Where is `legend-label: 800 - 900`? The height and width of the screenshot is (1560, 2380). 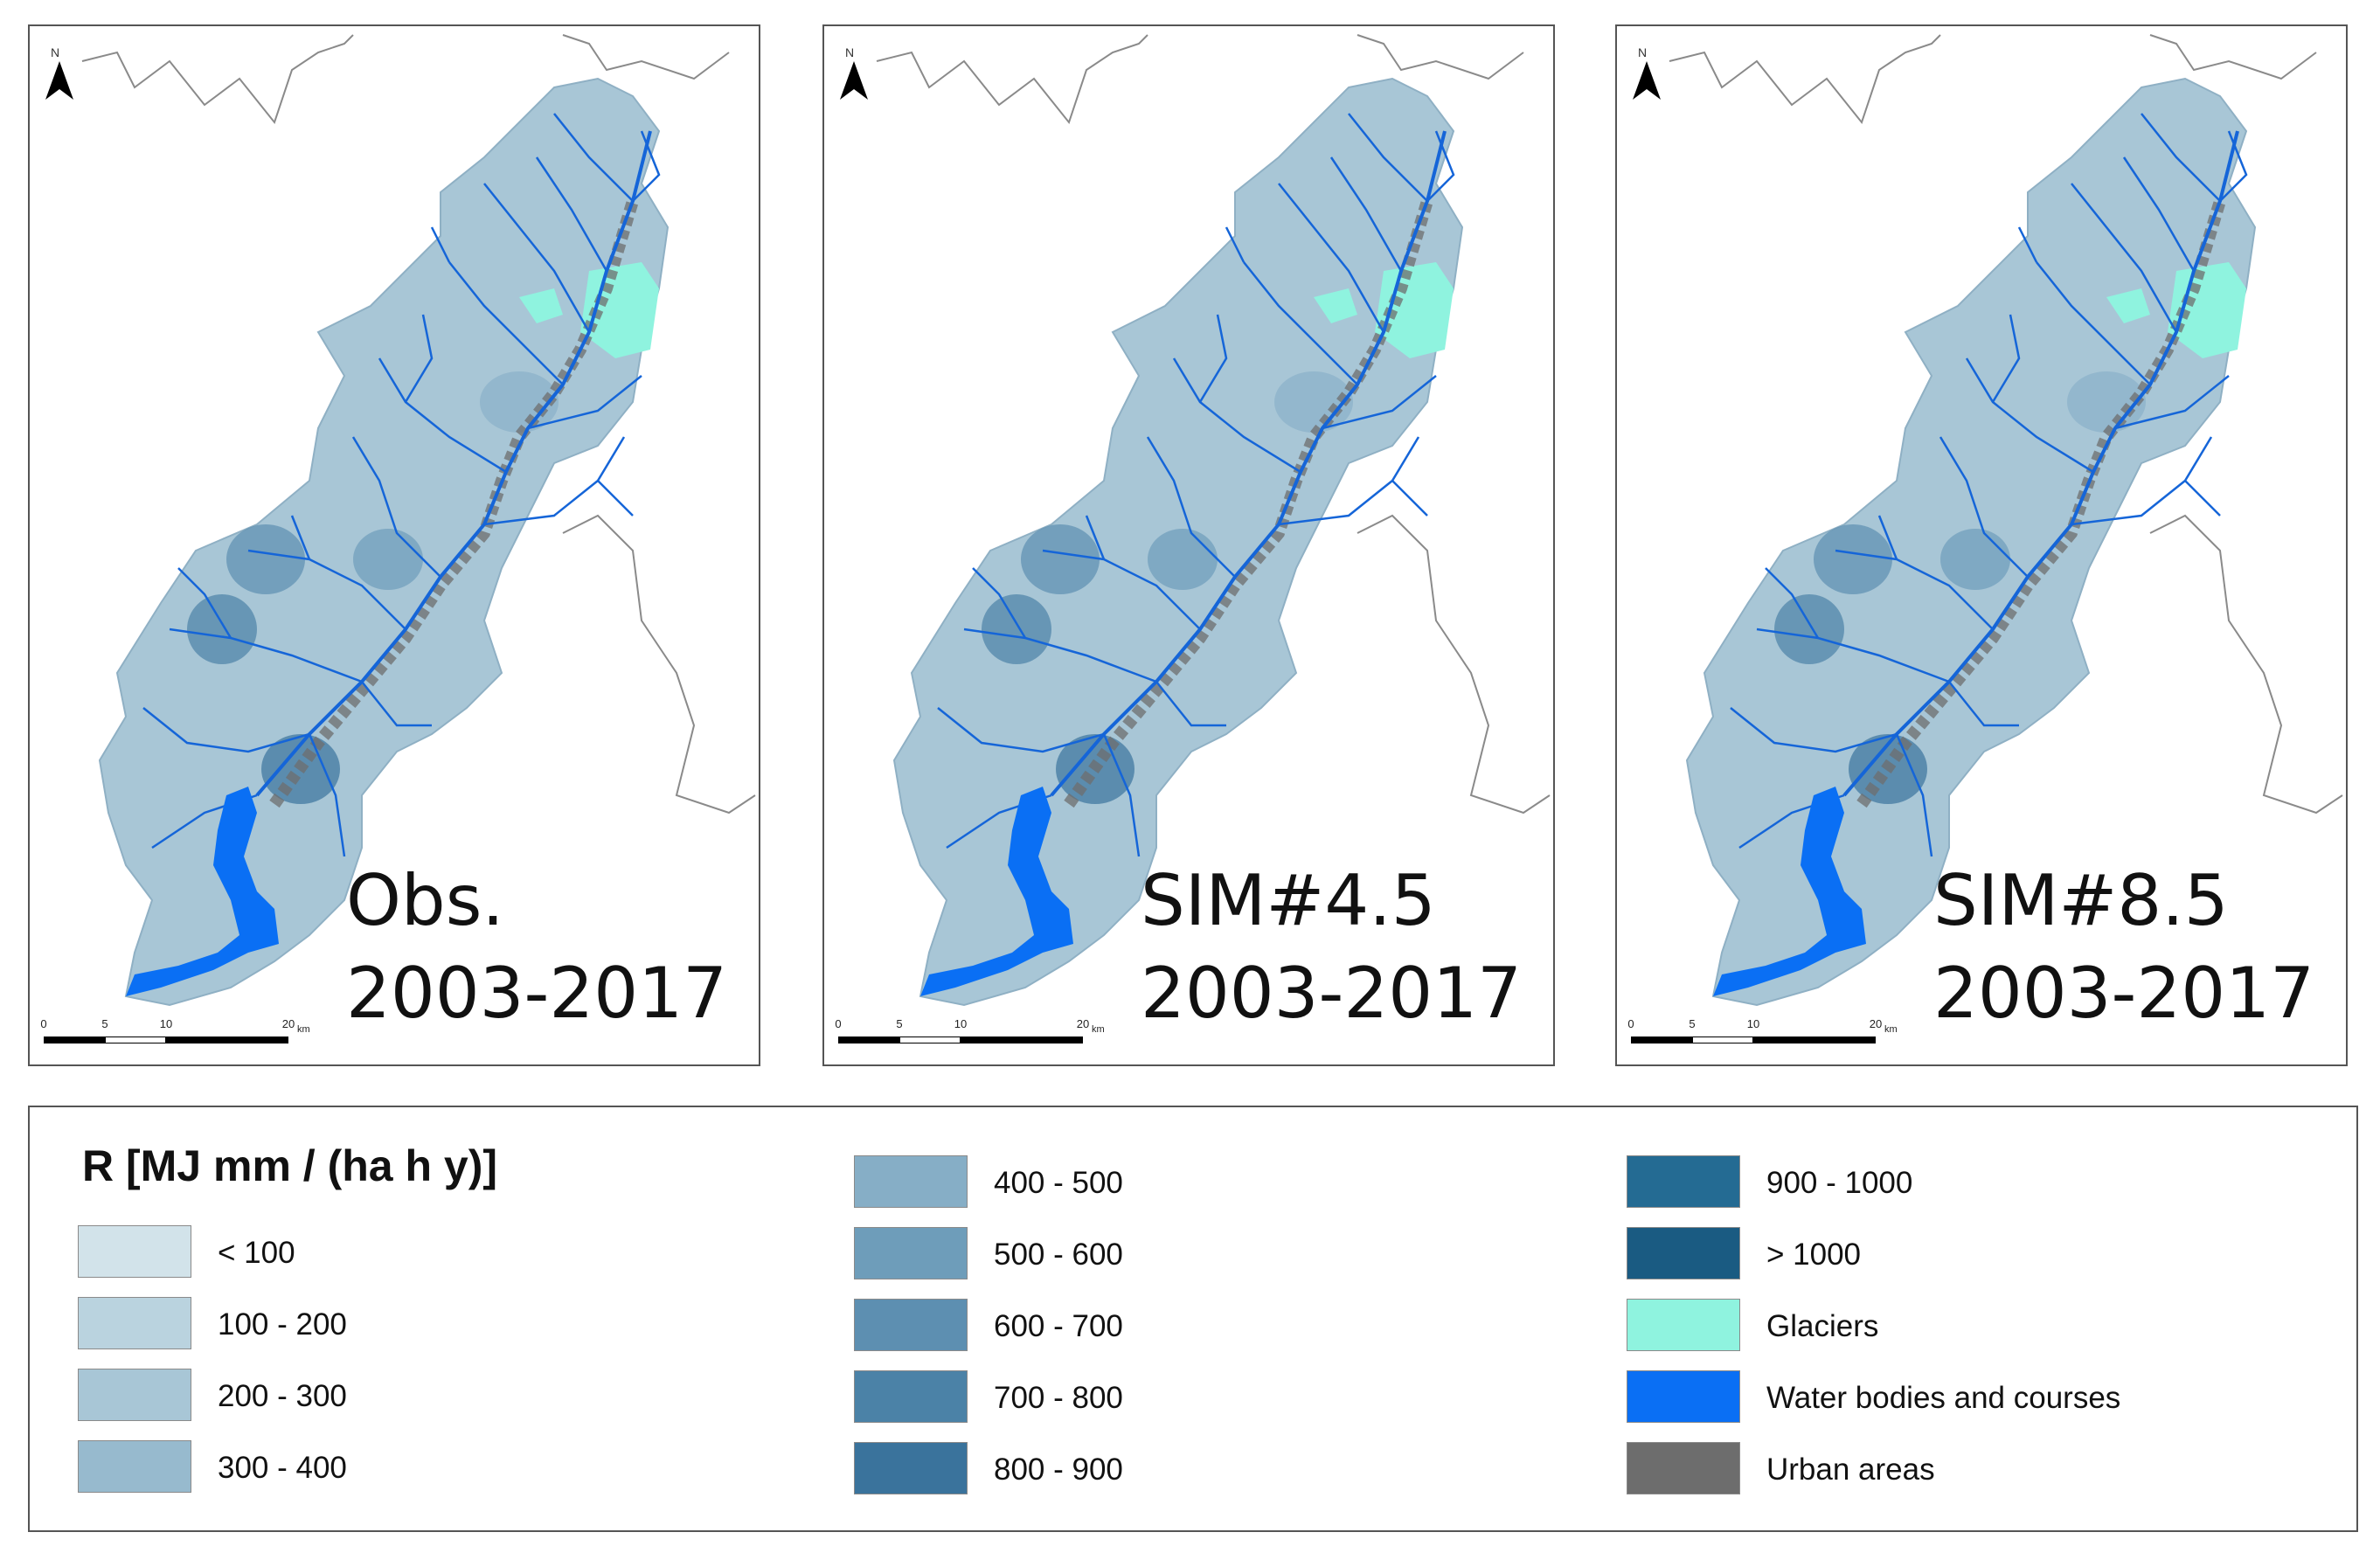 legend-label: 800 - 900 is located at coordinates (1058, 1470).